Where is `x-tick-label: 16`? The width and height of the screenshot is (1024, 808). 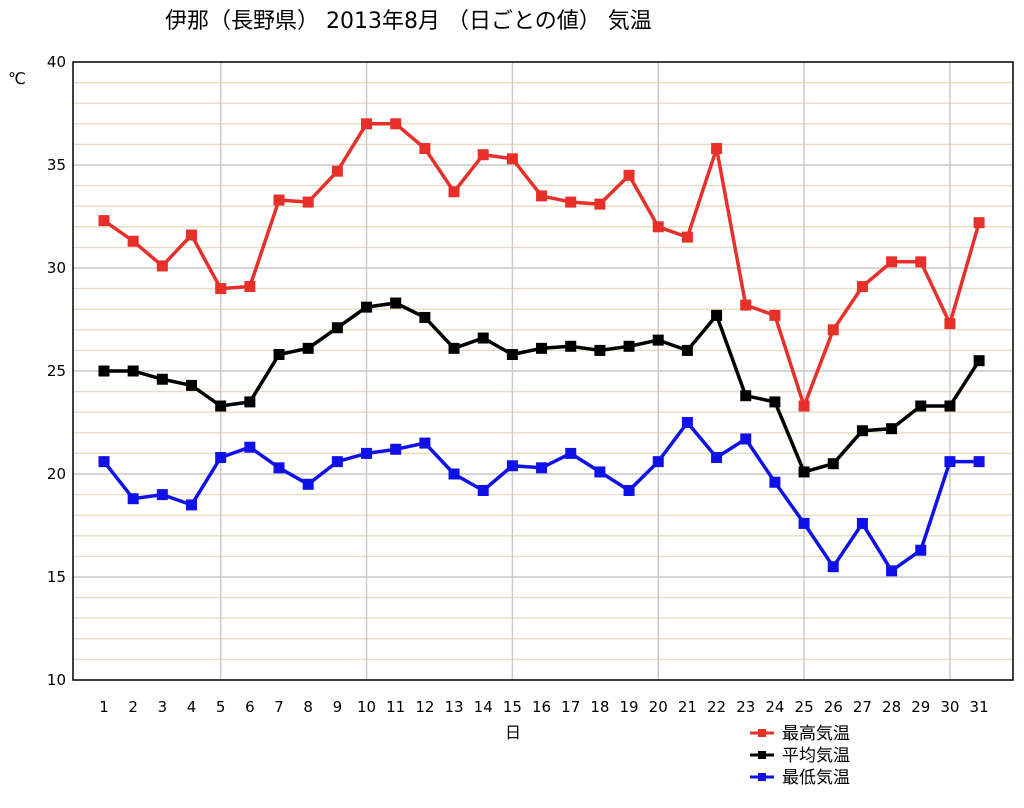
x-tick-label: 16 is located at coordinates (541, 707).